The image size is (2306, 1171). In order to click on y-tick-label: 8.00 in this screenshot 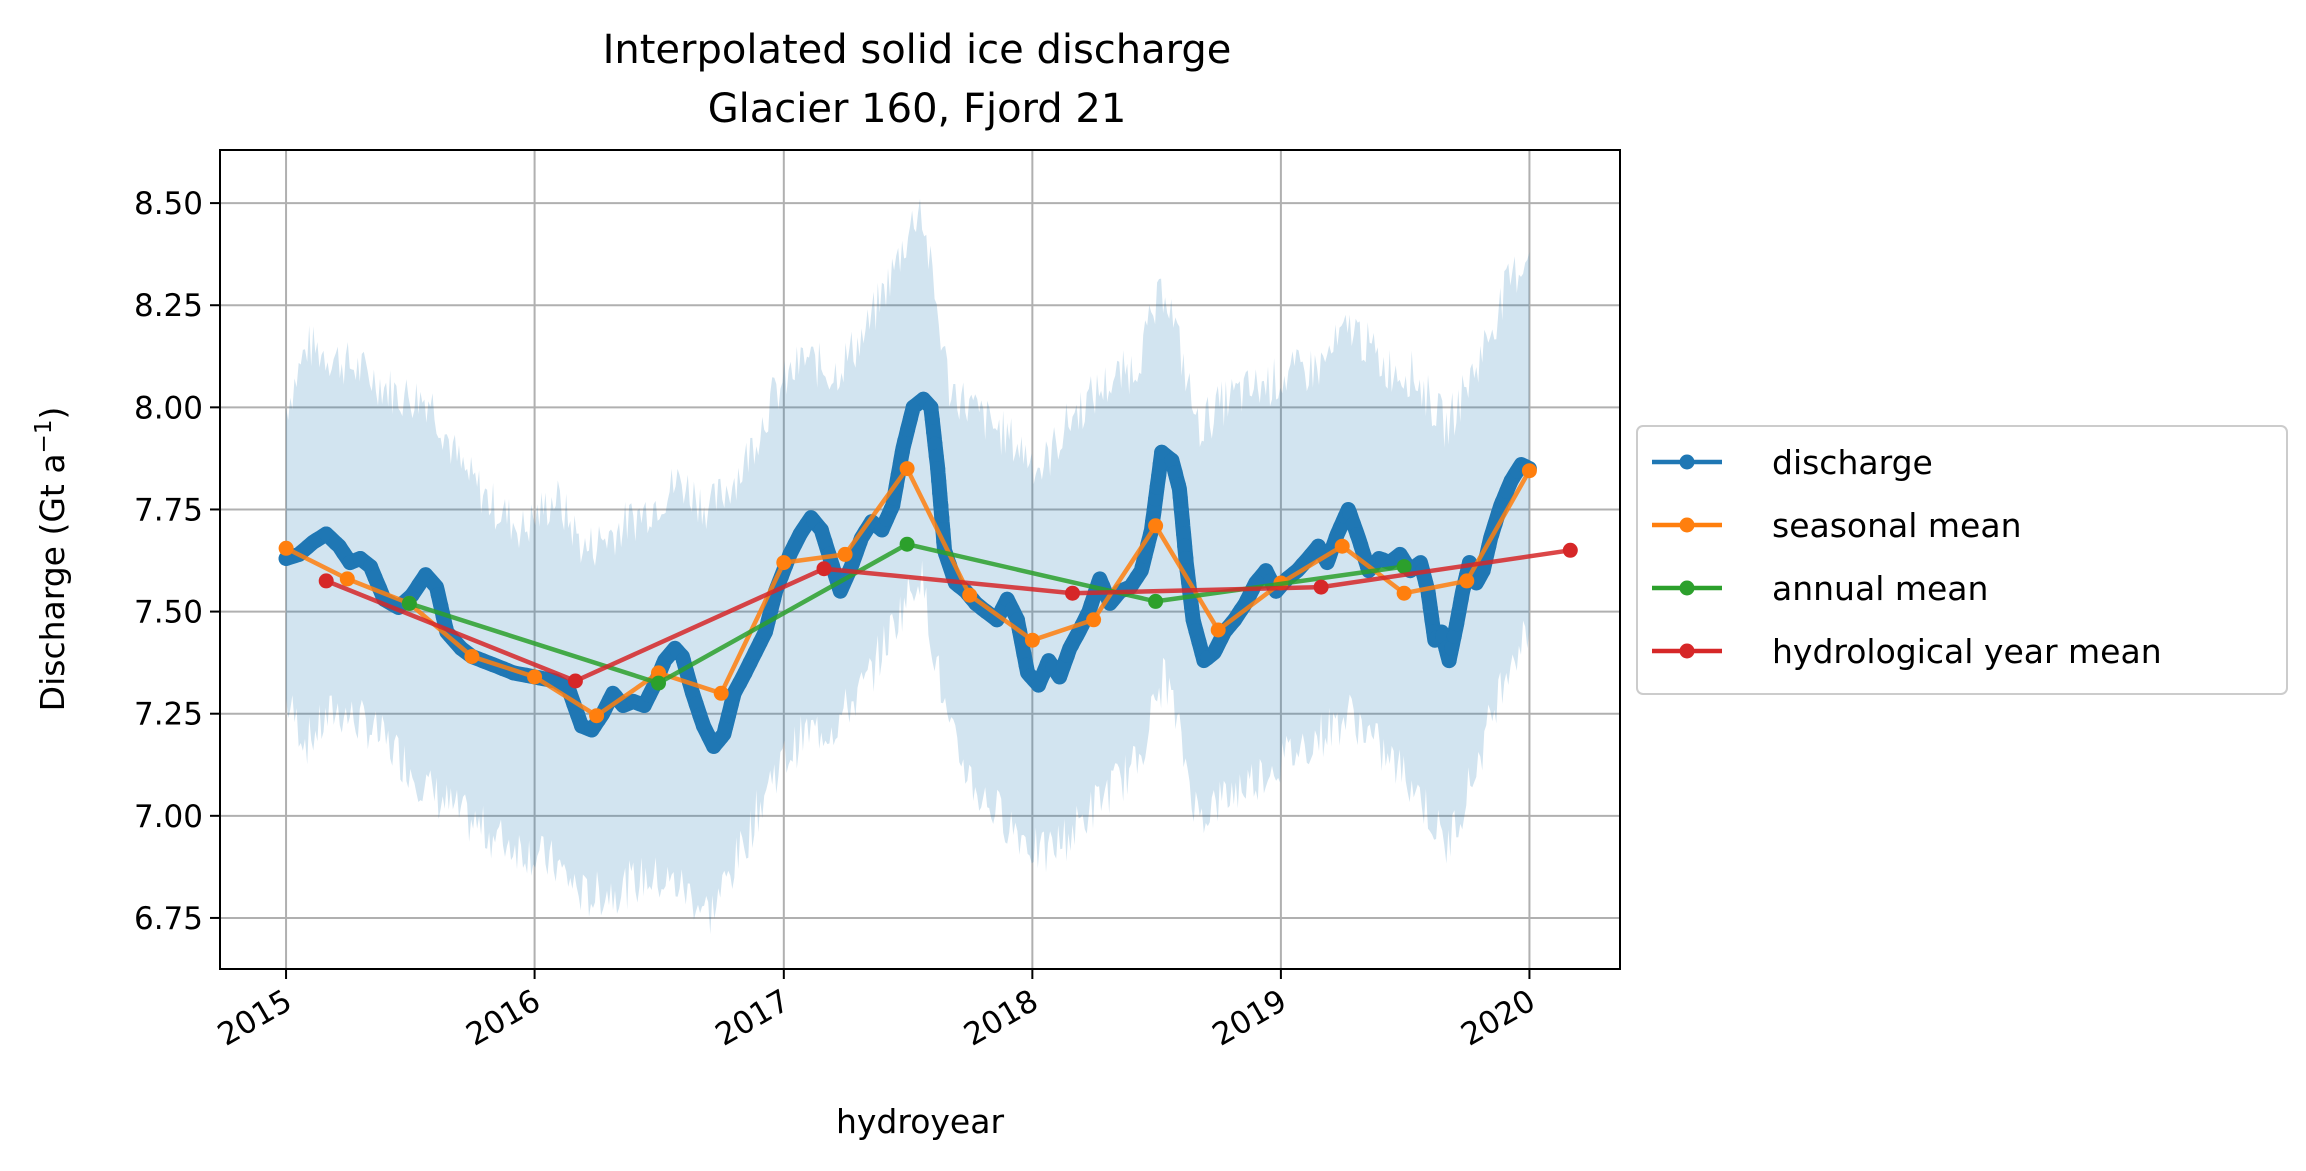, I will do `click(168, 408)`.